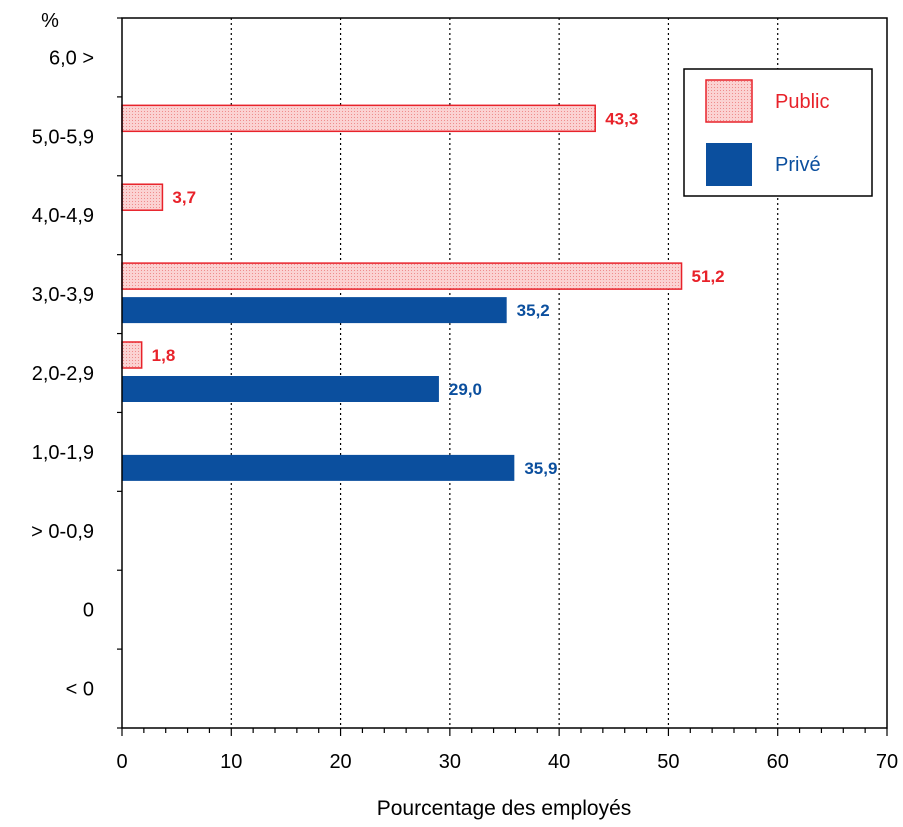 This screenshot has width=903, height=827. What do you see at coordinates (668, 762) in the screenshot?
I see `x-tick-label: 50` at bounding box center [668, 762].